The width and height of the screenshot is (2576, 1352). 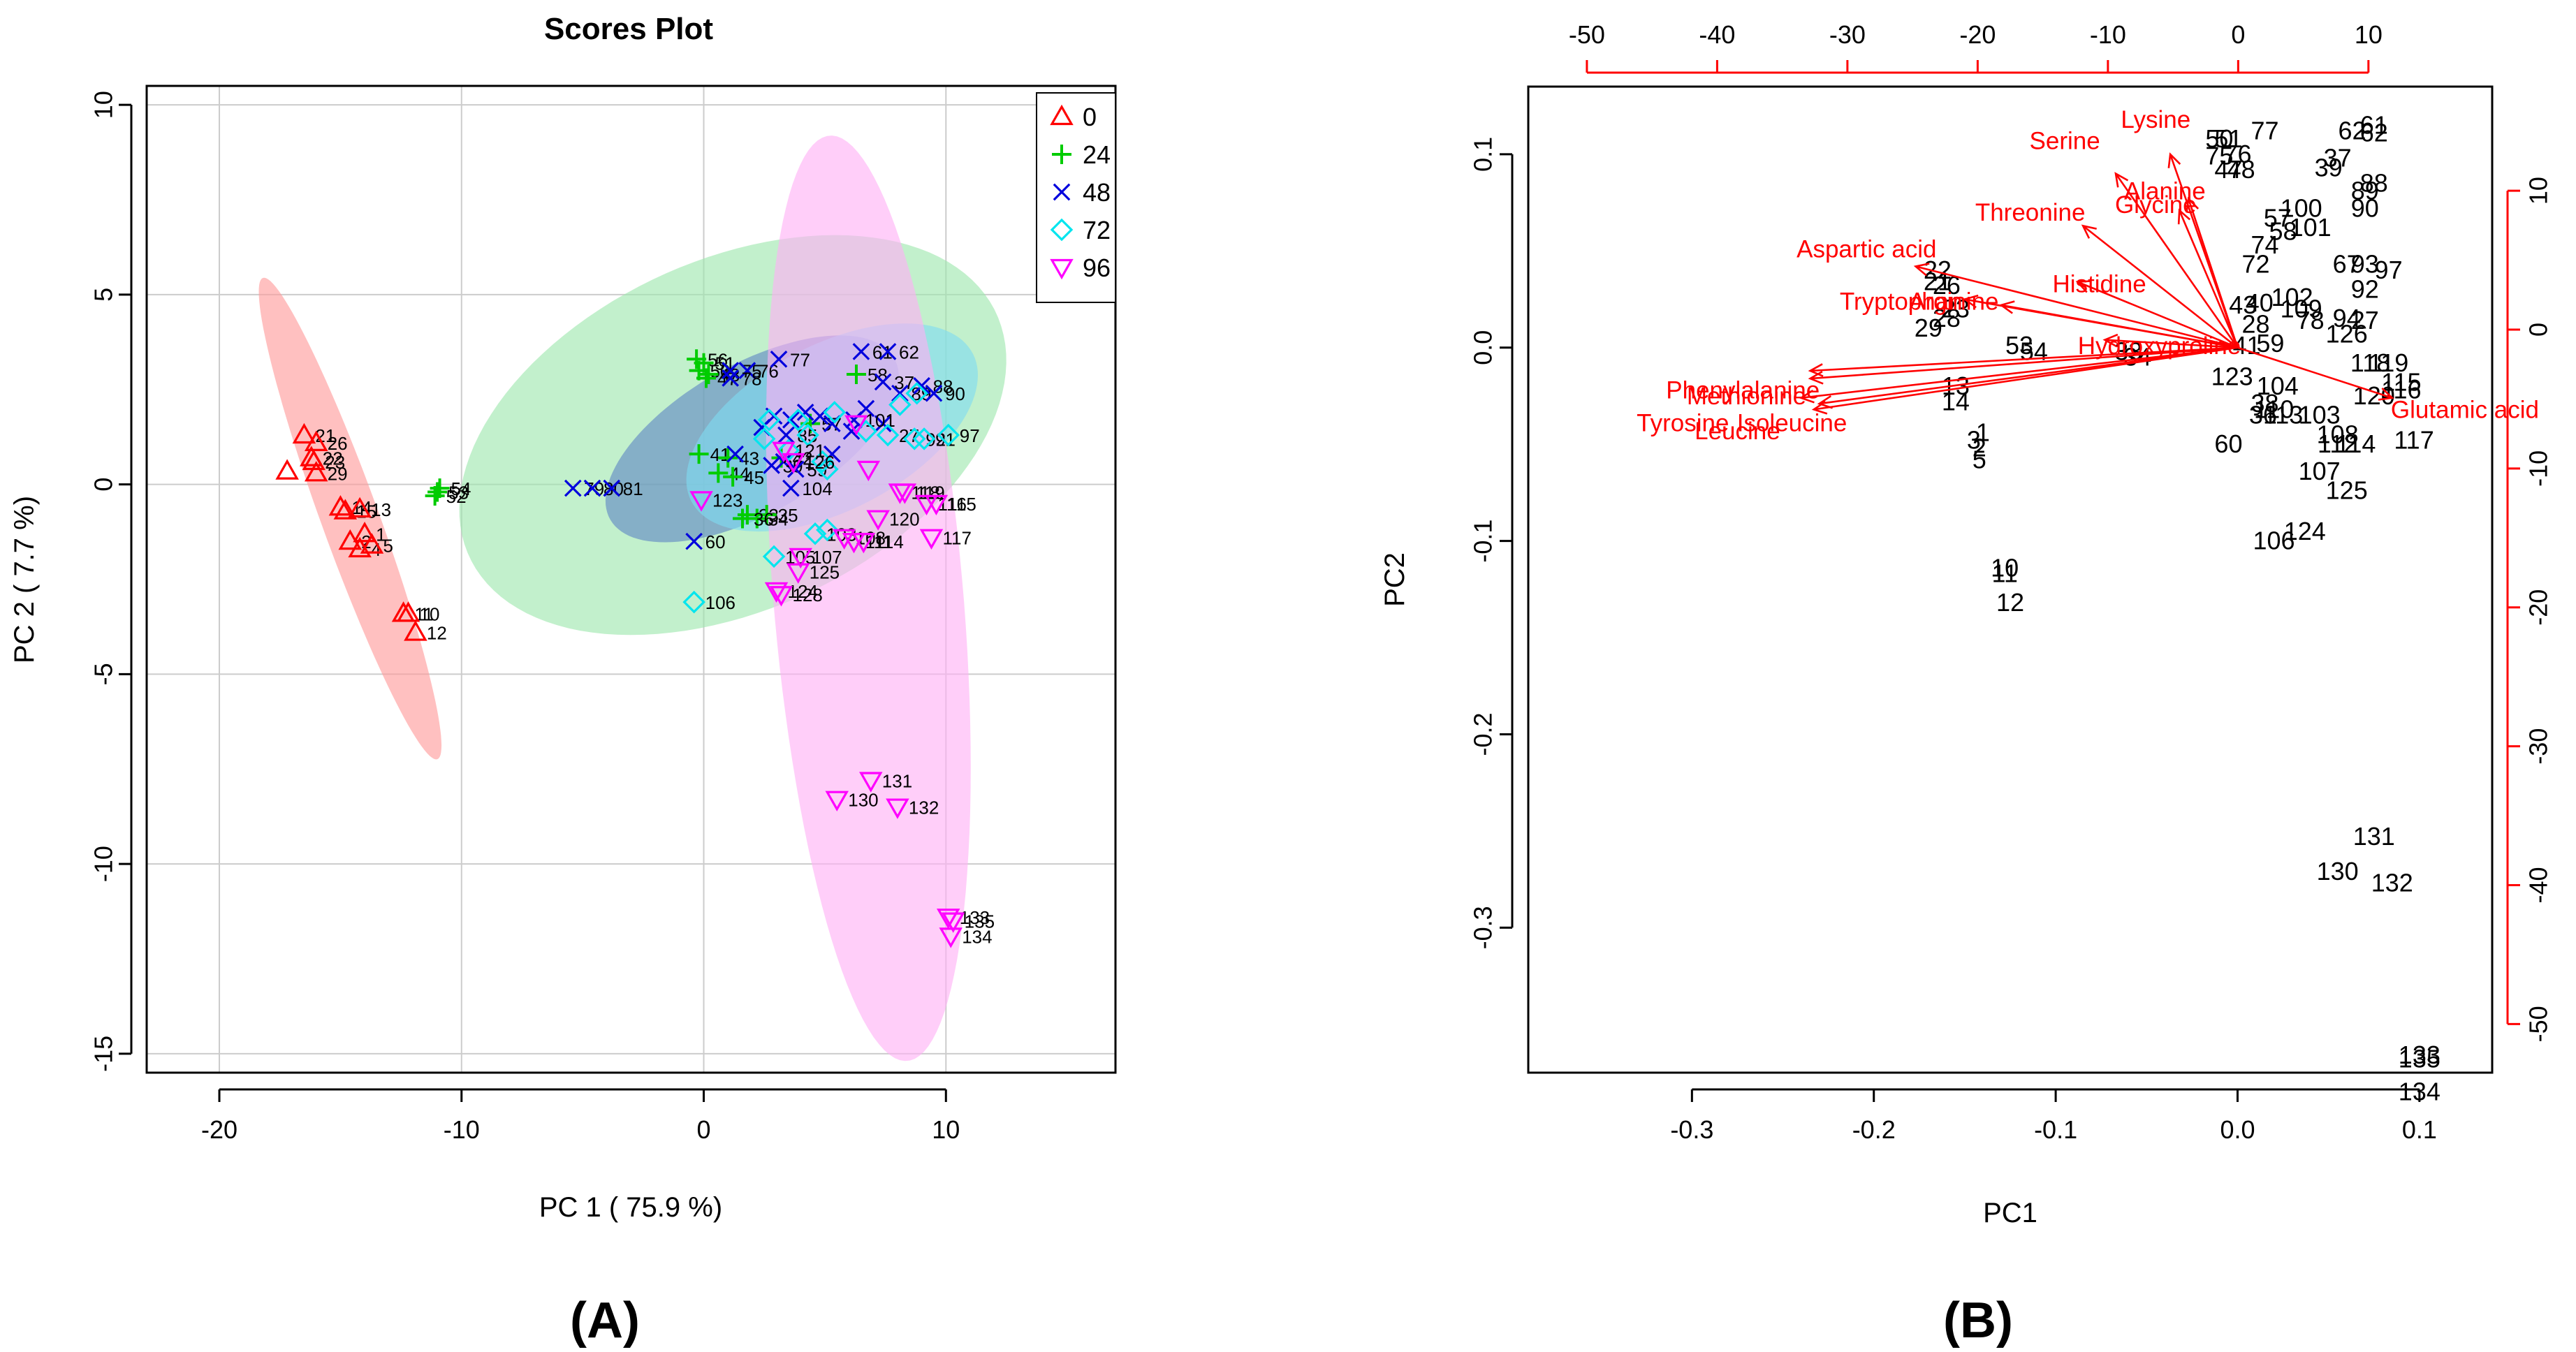 I want to click on biplot-score-label: 88, so click(x=2374, y=182).